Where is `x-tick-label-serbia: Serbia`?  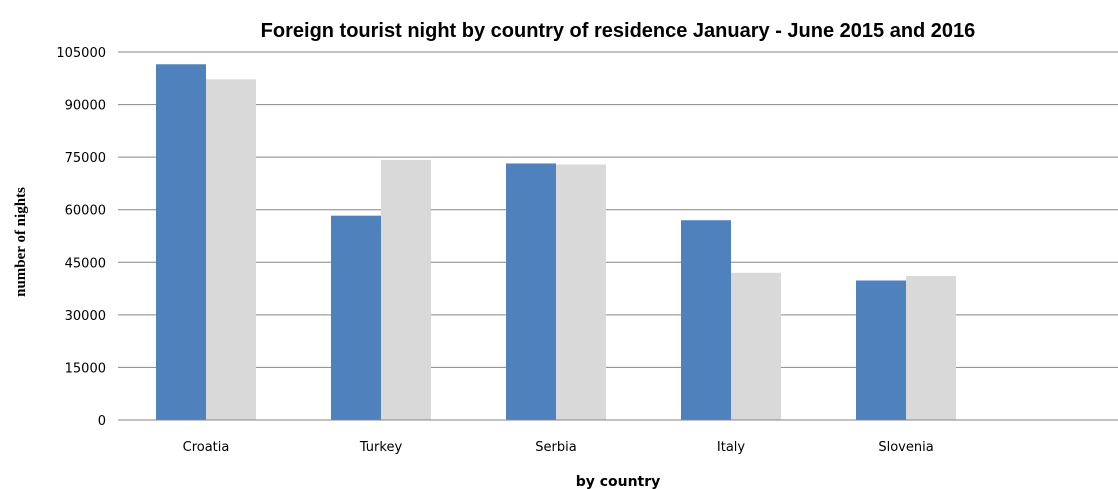 x-tick-label-serbia: Serbia is located at coordinates (555, 447).